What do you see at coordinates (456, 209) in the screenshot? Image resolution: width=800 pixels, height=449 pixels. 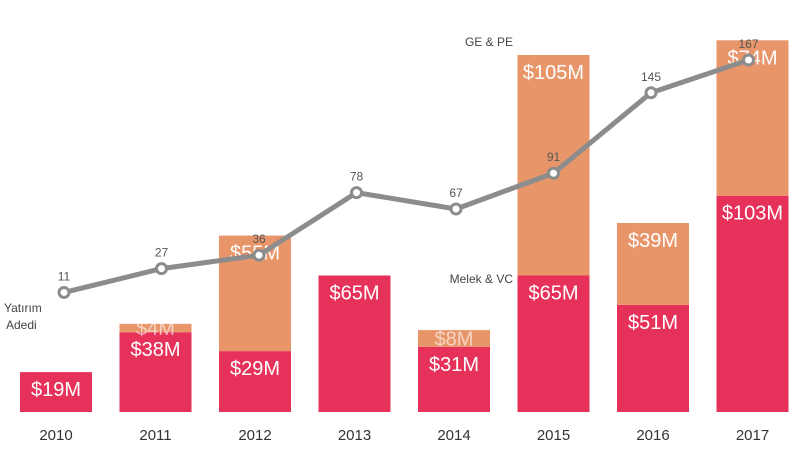 I see `line-point-2014` at bounding box center [456, 209].